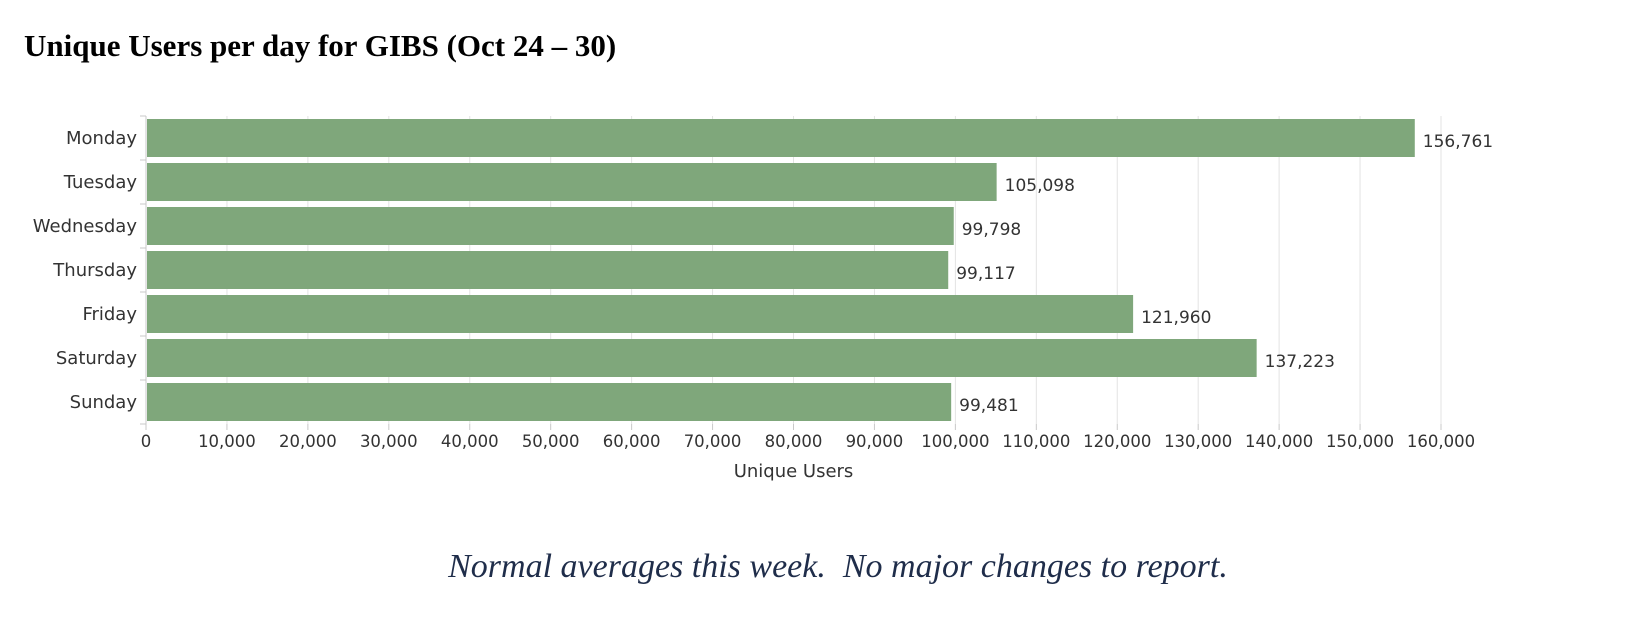  What do you see at coordinates (101, 138) in the screenshot?
I see `category-label: Monday` at bounding box center [101, 138].